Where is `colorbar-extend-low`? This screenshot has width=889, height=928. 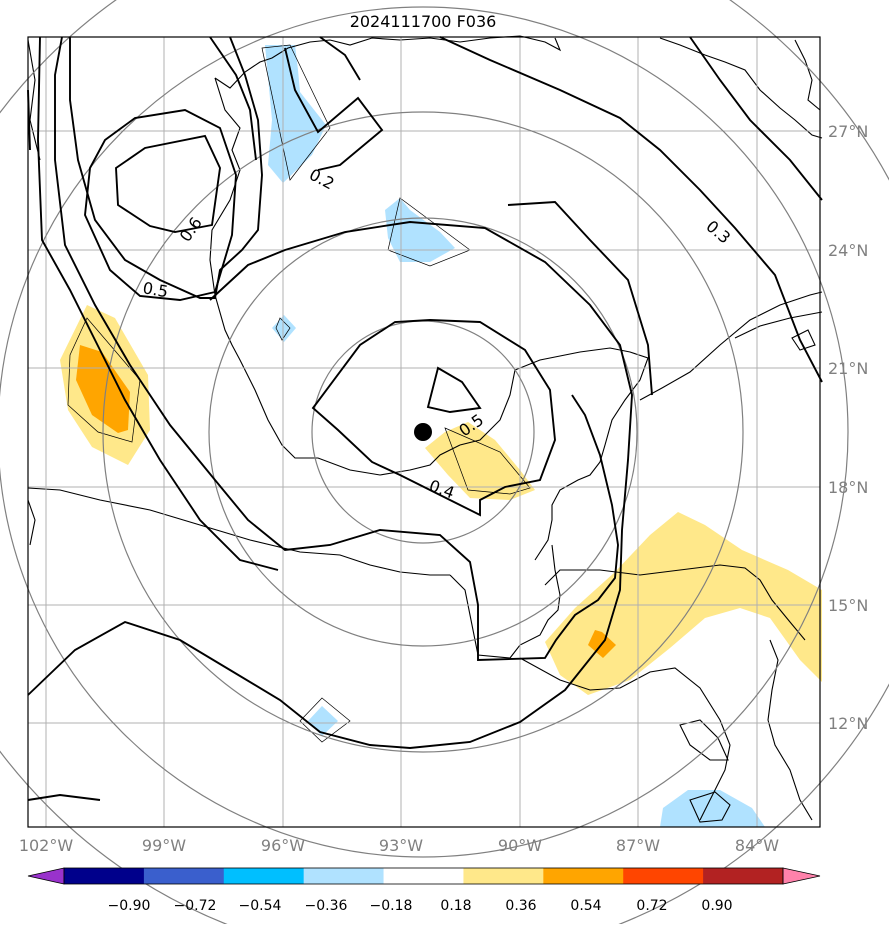 colorbar-extend-low is located at coordinates (46, 876).